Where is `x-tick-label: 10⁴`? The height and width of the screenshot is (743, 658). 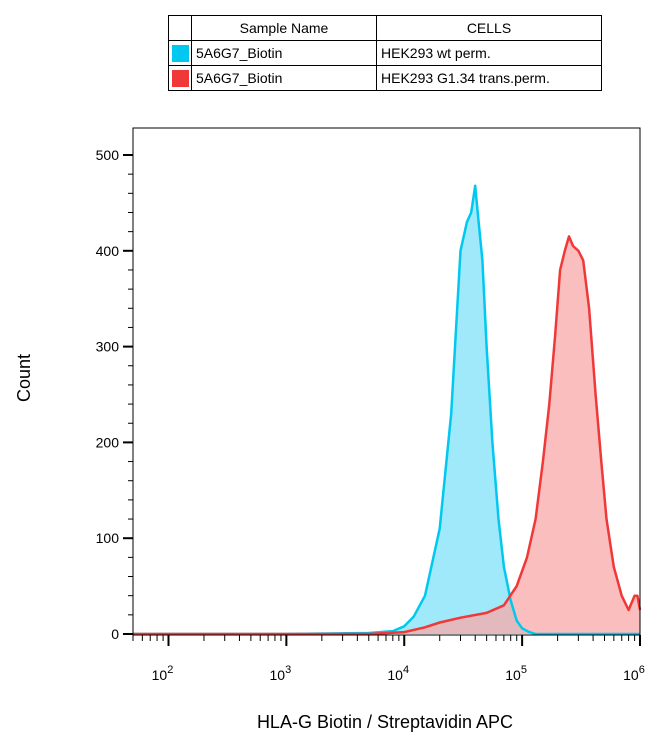
x-tick-label: 10⁴ is located at coordinates (398, 673).